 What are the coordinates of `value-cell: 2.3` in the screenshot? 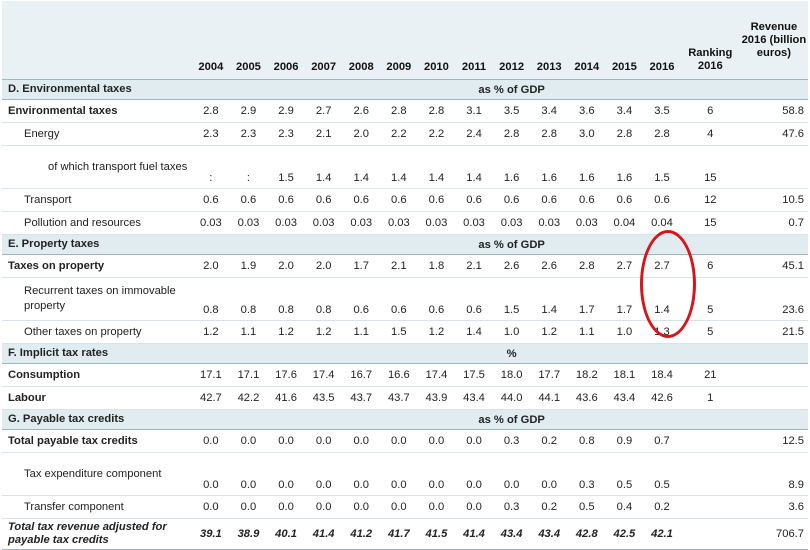 It's located at (248, 134).